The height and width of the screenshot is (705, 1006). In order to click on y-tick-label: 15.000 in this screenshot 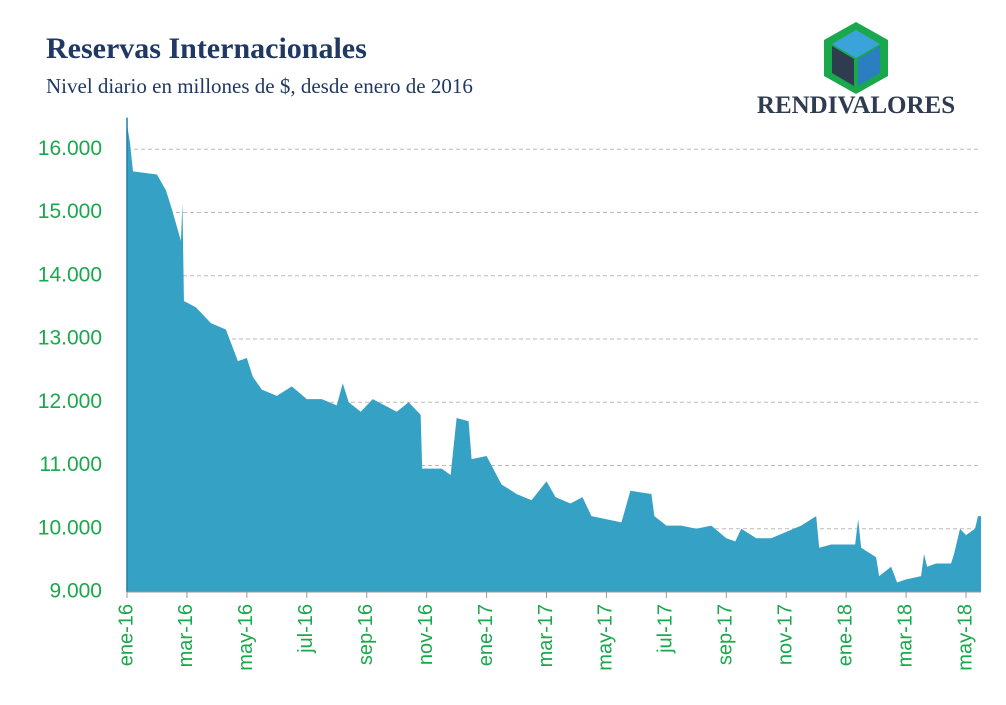, I will do `click(70, 211)`.